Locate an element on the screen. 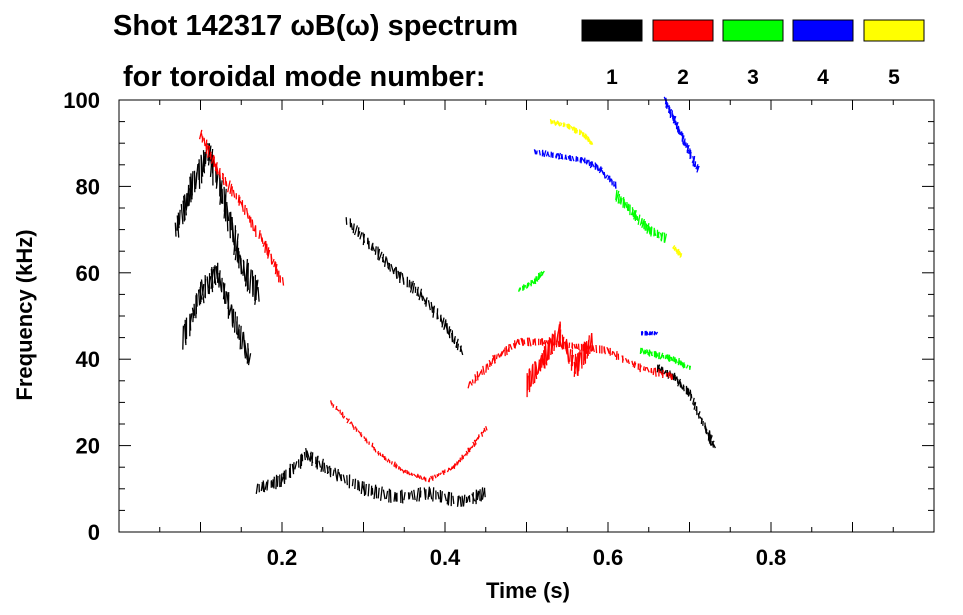 The width and height of the screenshot is (963, 615). y-tick-label: 80 is located at coordinates (88, 186).